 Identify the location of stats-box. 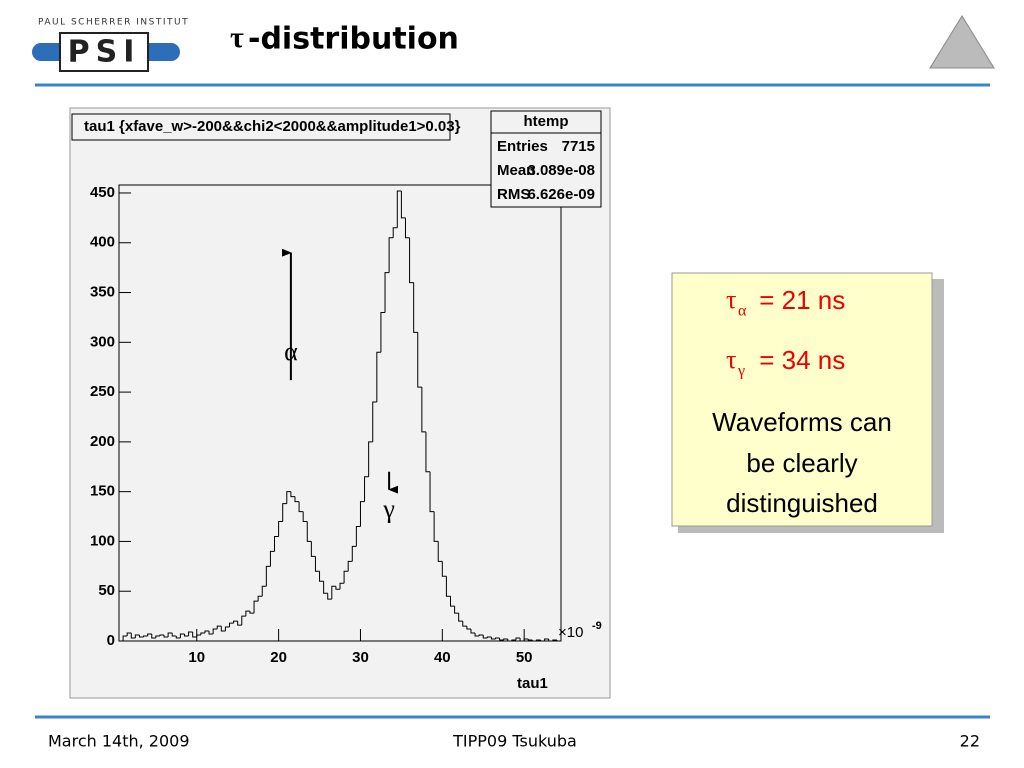
(546, 159).